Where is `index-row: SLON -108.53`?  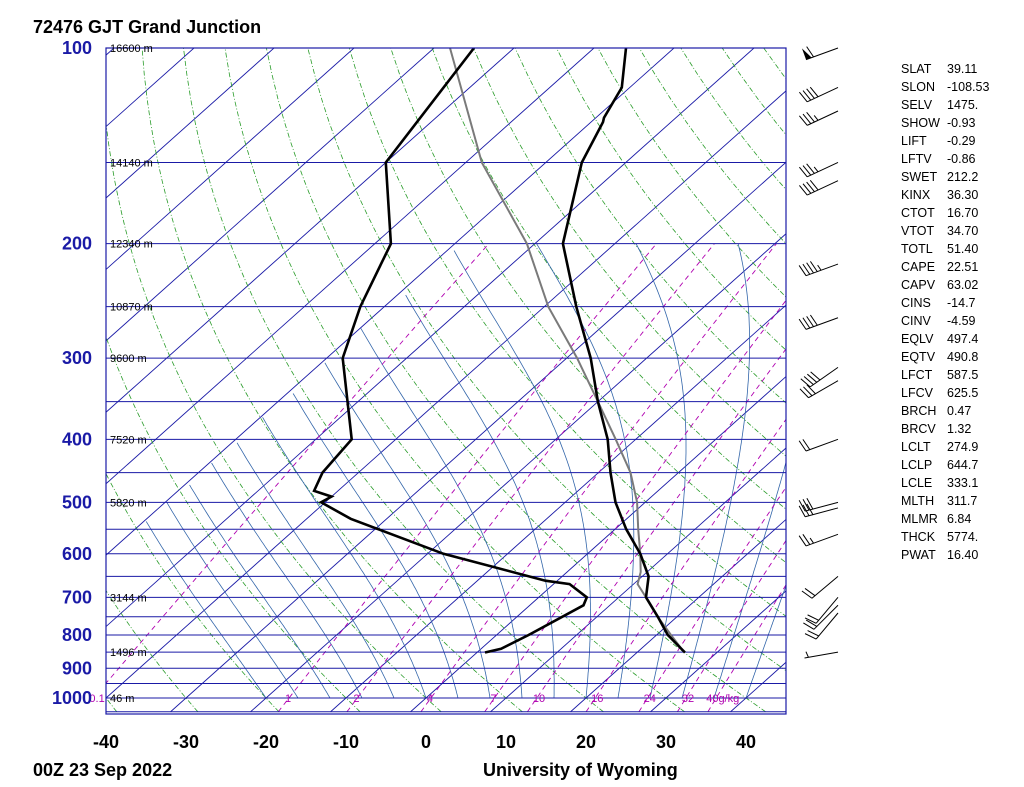
index-row: SLON -108.53 is located at coordinates (945, 87).